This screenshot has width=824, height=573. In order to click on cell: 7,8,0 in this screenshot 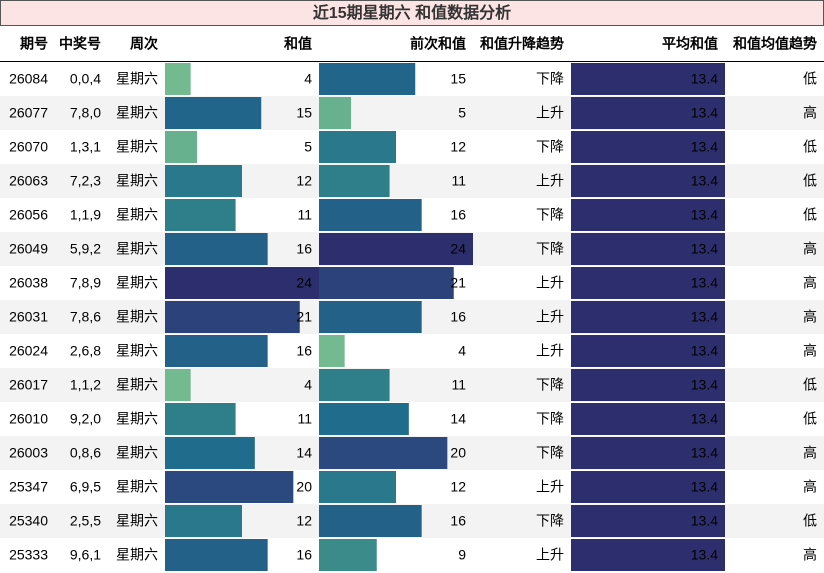, I will do `click(85, 113)`.